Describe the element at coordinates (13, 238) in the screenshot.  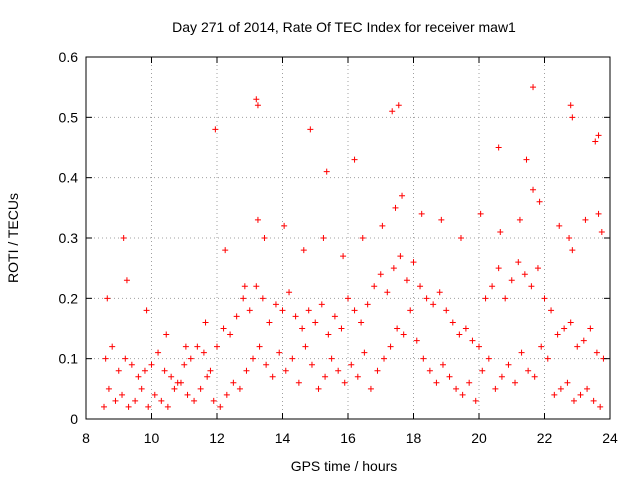
I see `y-axis-label: ROTI / TECUs` at that location.